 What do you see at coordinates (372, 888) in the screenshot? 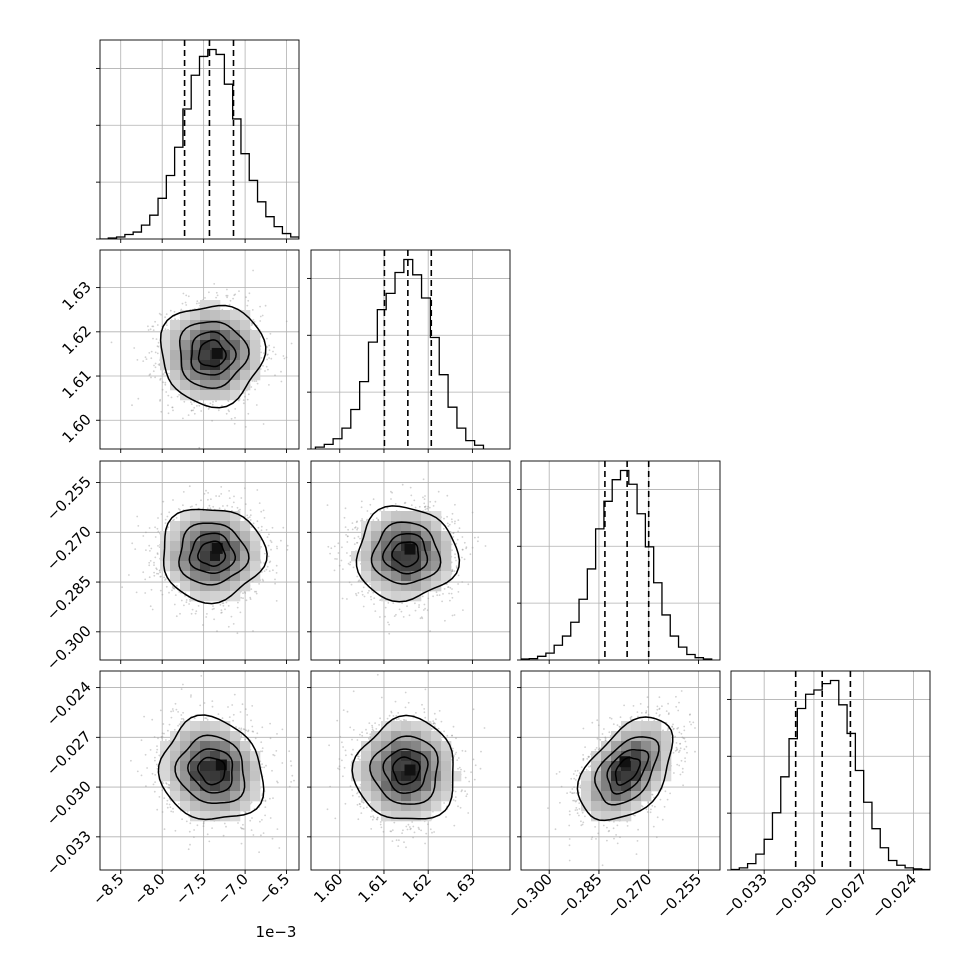
I see `x-tick-label: 1.61` at bounding box center [372, 888].